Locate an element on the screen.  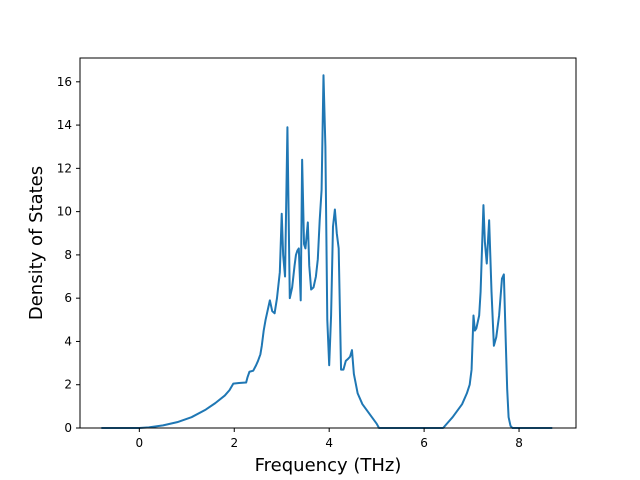
y-tick-label: 0 is located at coordinates (68, 428).